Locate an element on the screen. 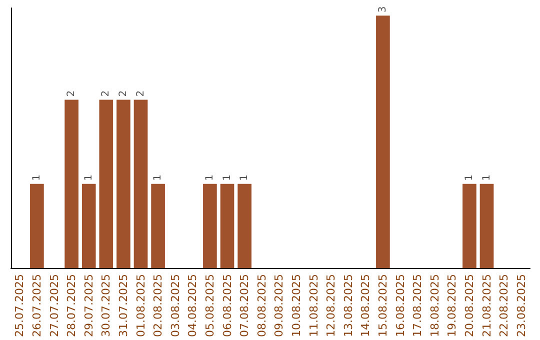 This screenshot has height=340, width=540. x-tick-label: 18.08.2025 is located at coordinates (435, 306).